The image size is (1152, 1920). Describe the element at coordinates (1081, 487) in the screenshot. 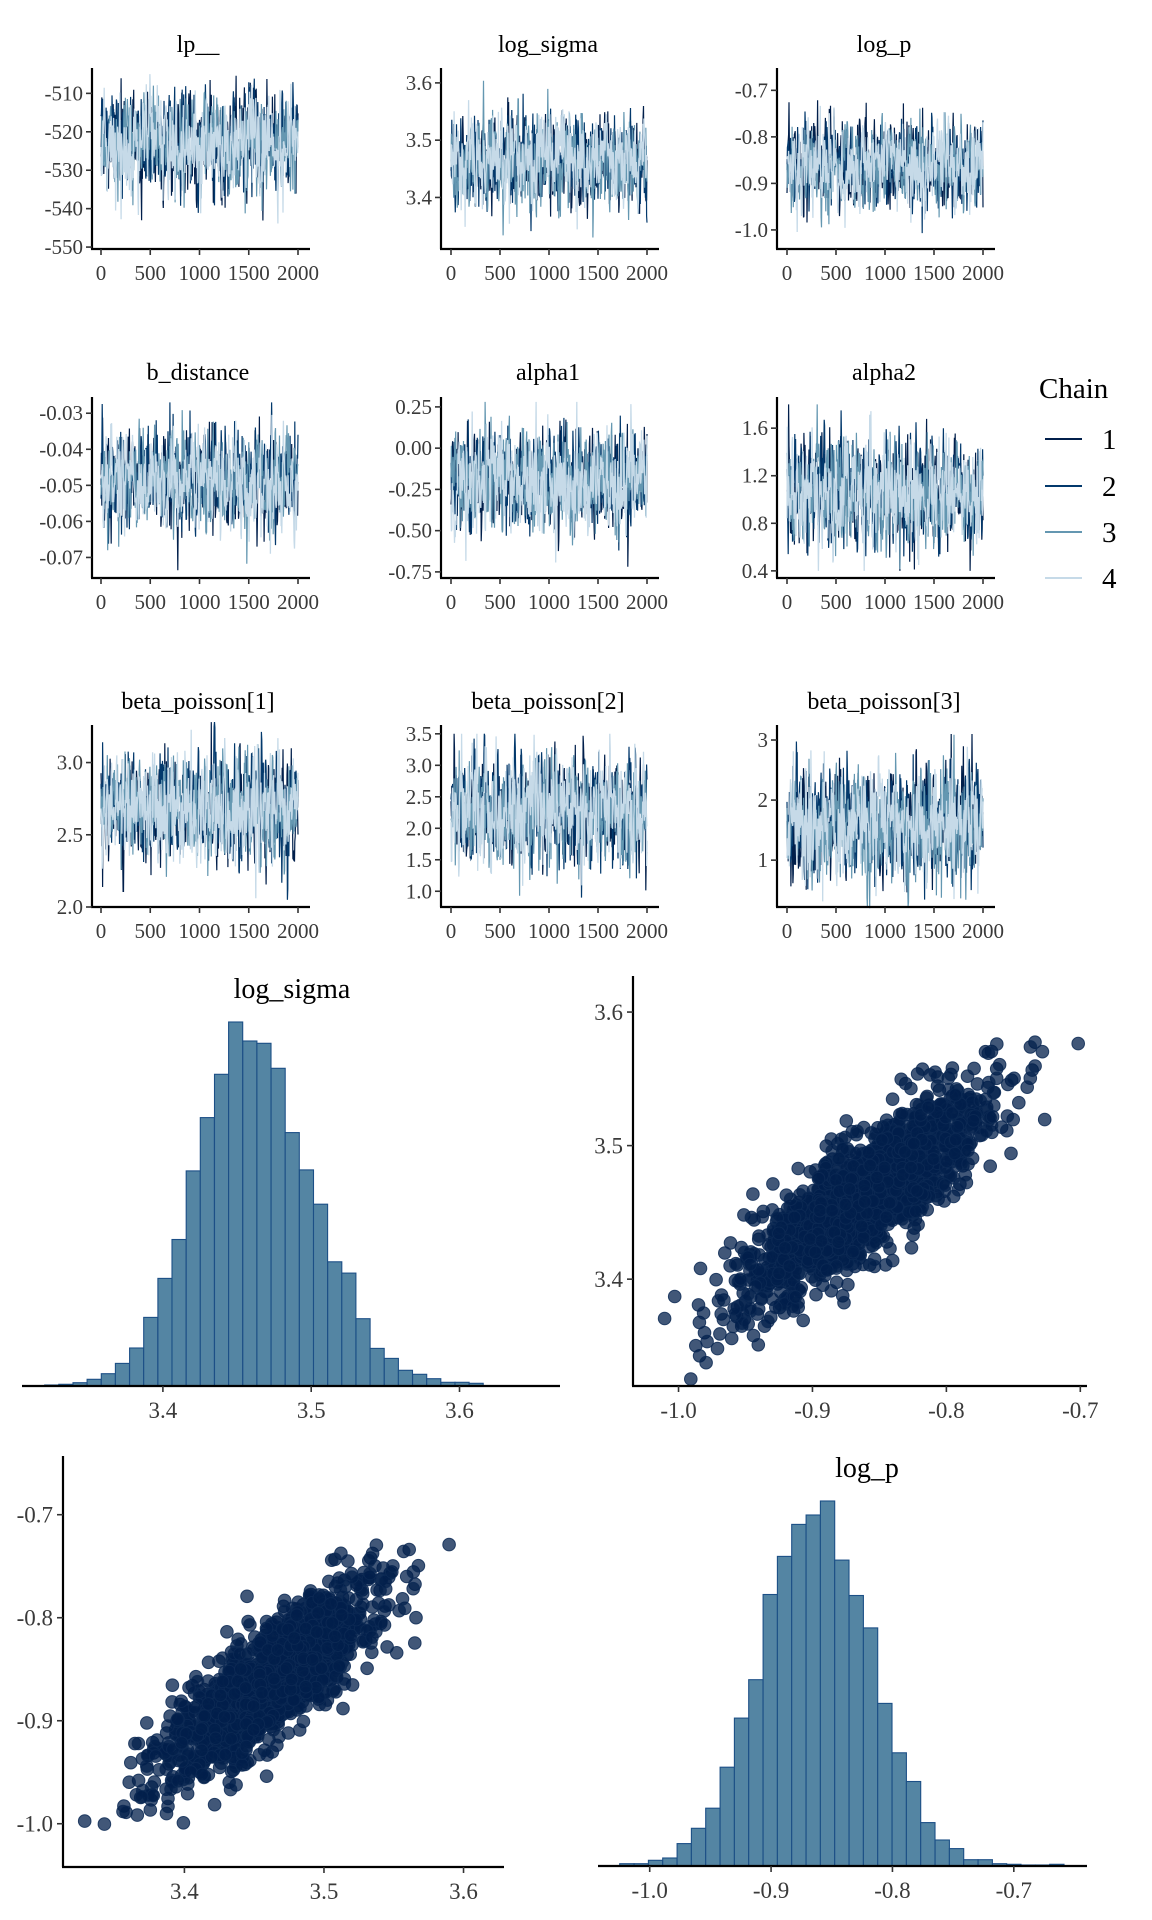

I see `legend-item-chain-2: 2` at that location.